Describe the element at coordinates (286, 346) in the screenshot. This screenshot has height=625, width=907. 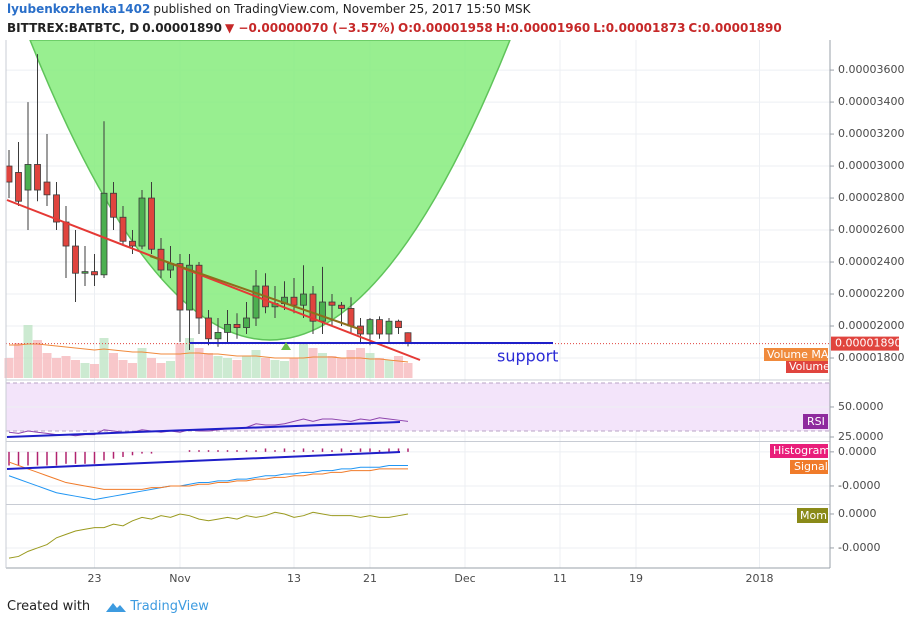
I see `marker` at that location.